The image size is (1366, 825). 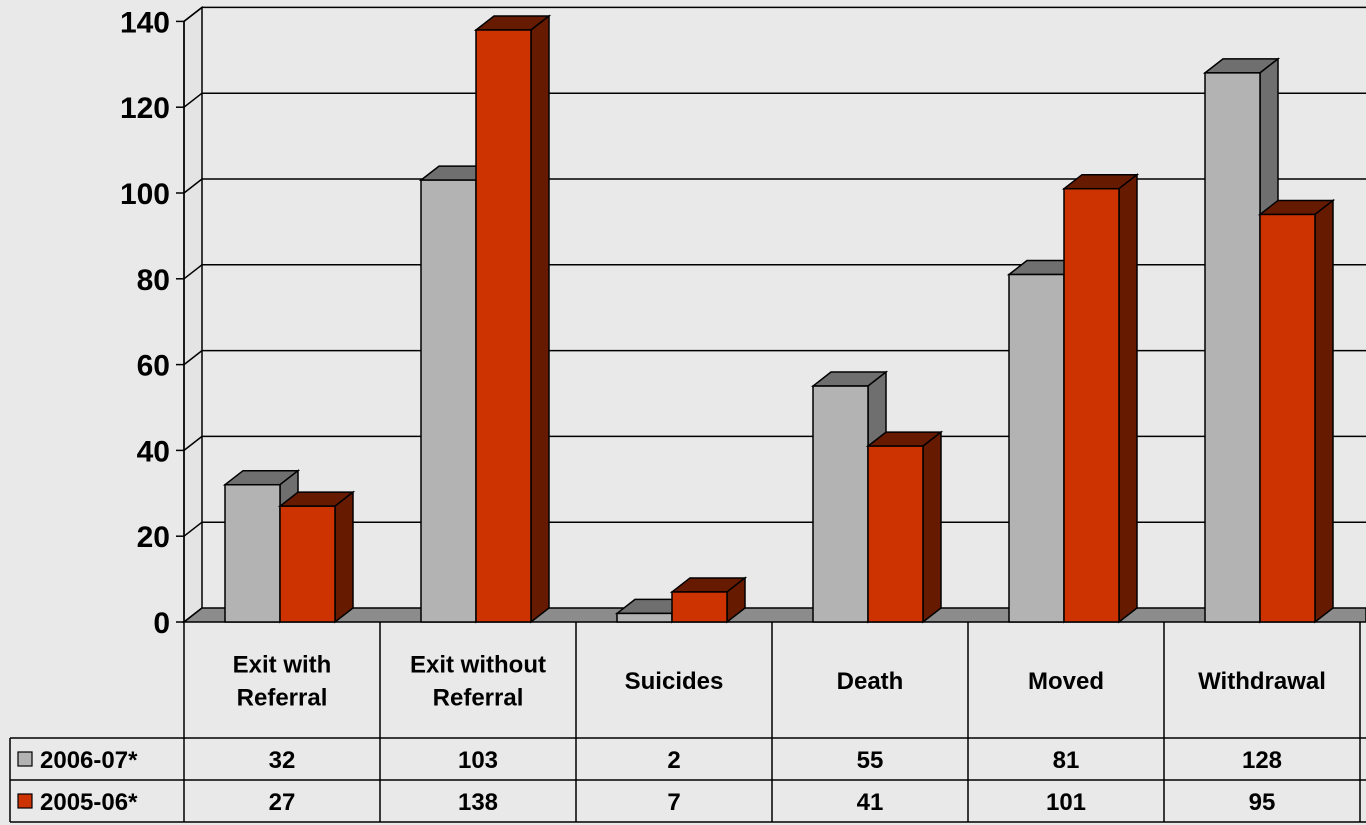 I want to click on table-cell-value: 138, so click(x=478, y=802).